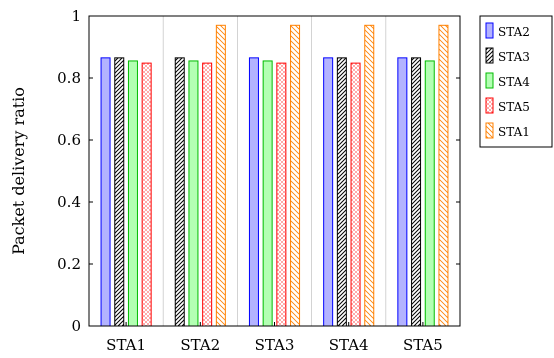  What do you see at coordinates (514, 32) in the screenshot?
I see `legend-label: STA2` at bounding box center [514, 32].